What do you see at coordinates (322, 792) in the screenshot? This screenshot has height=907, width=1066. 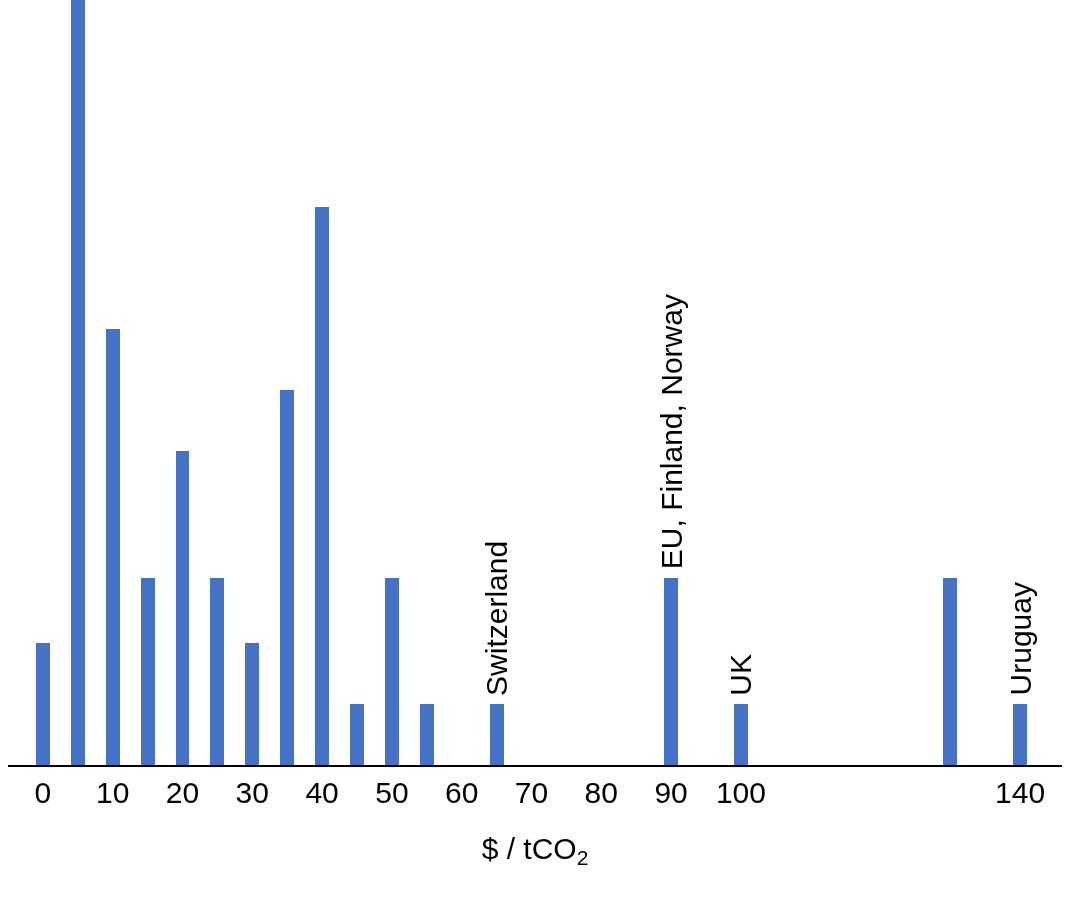 I see `x-tick-label: 40` at bounding box center [322, 792].